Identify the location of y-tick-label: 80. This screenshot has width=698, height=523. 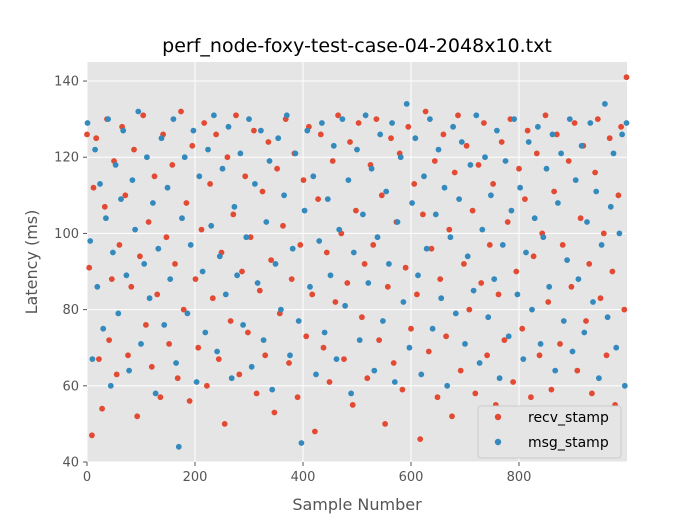
(70, 310).